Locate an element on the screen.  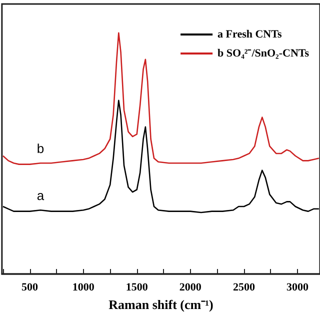
annotation: b is located at coordinates (40, 148).